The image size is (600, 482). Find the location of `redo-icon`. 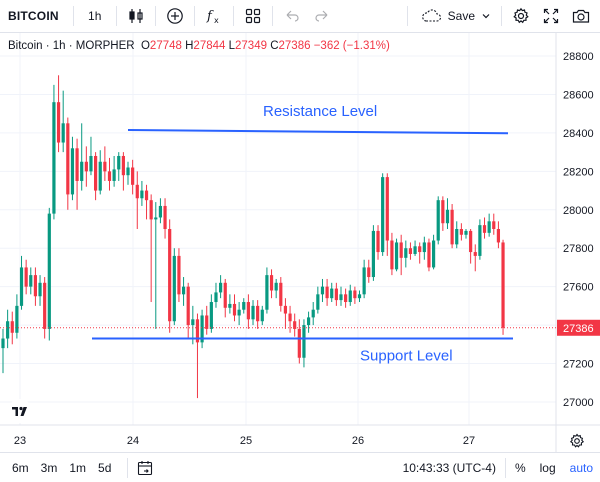

redo-icon is located at coordinates (322, 16).